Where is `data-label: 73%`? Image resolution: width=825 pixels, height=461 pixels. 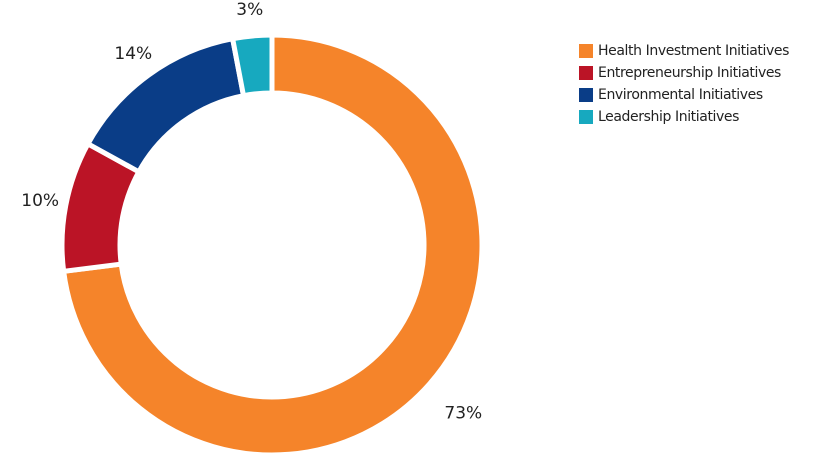 data-label: 73% is located at coordinates (463, 414).